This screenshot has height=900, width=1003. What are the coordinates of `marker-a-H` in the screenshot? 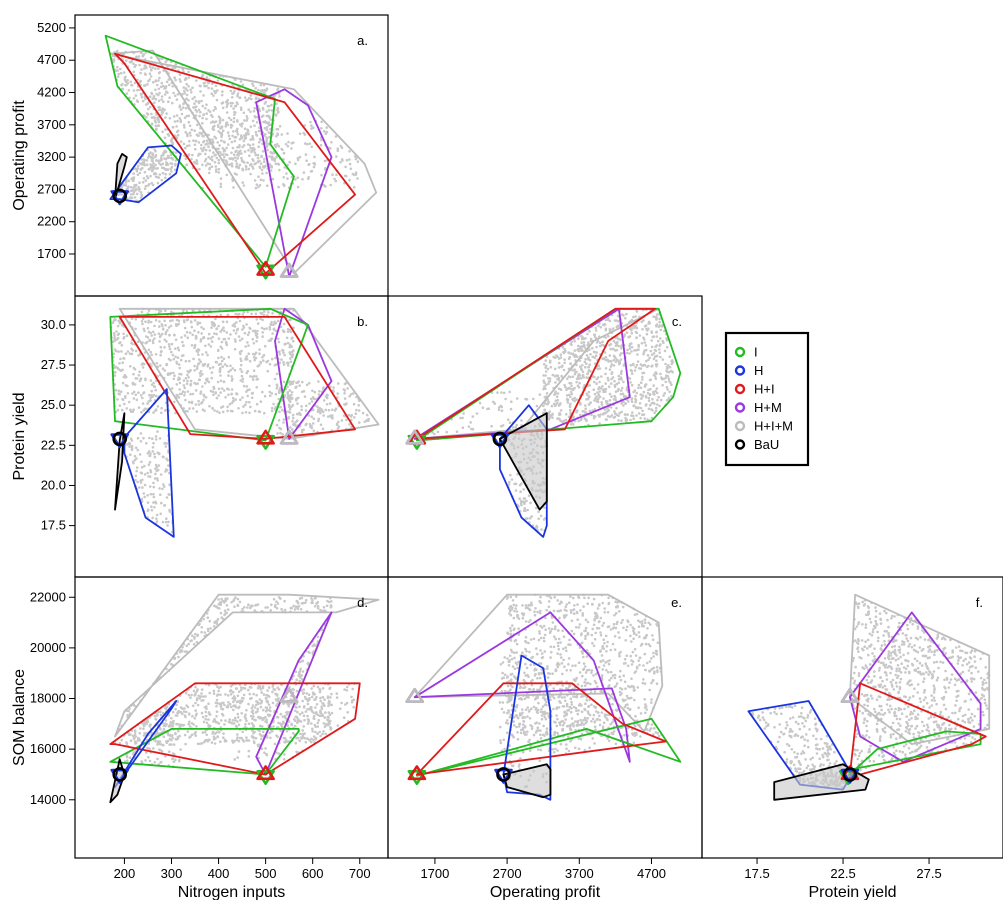 It's located at (120, 198).